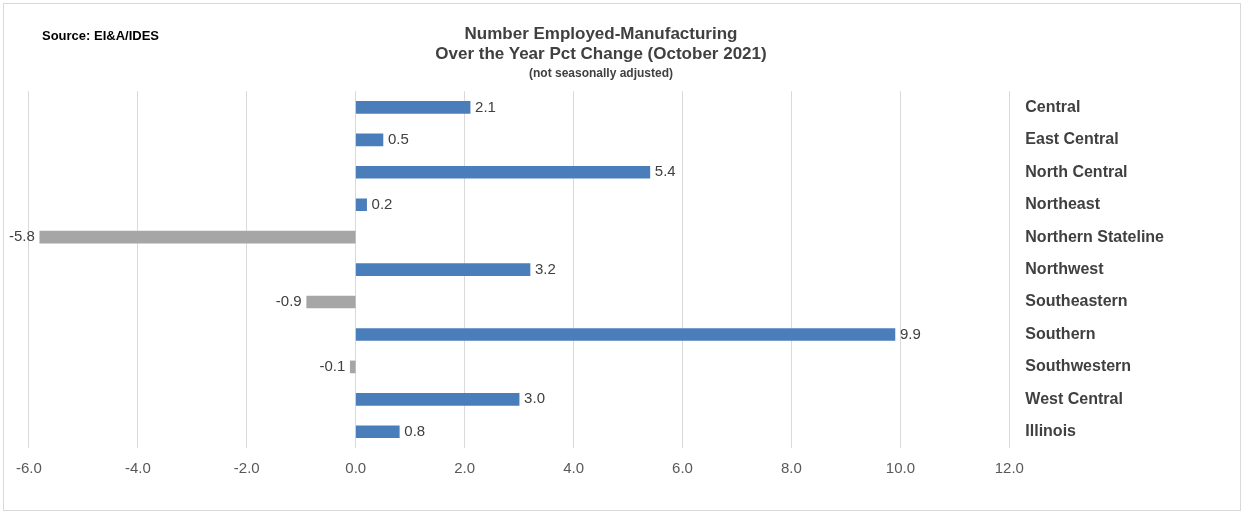 This screenshot has height=514, width=1244. What do you see at coordinates (1074, 398) in the screenshot?
I see `y-tick-label: West Central` at bounding box center [1074, 398].